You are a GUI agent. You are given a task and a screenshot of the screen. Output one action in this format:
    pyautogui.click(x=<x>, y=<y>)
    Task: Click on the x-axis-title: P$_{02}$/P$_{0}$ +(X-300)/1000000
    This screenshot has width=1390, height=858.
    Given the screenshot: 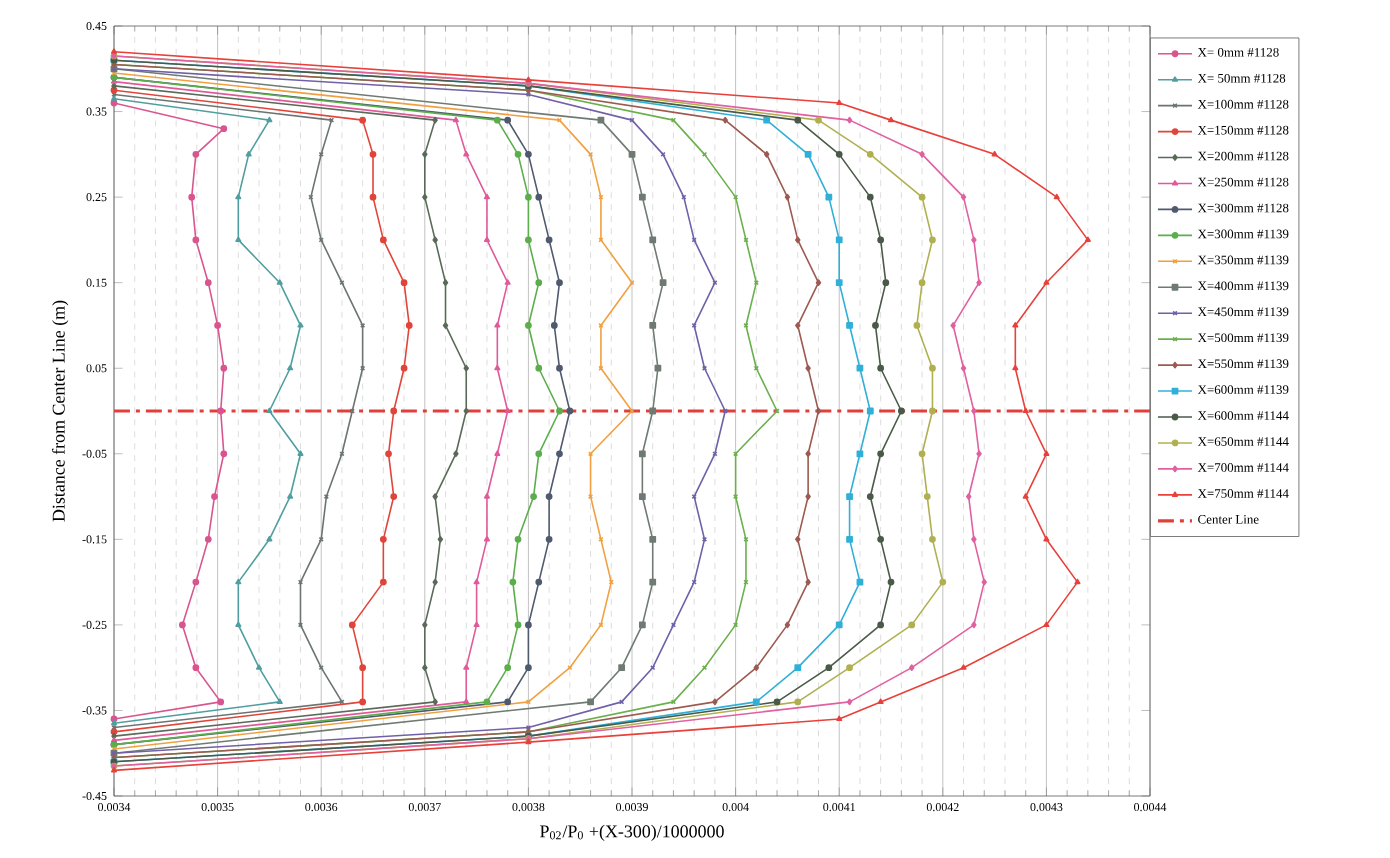 What is the action you would take?
    pyautogui.click(x=632, y=833)
    